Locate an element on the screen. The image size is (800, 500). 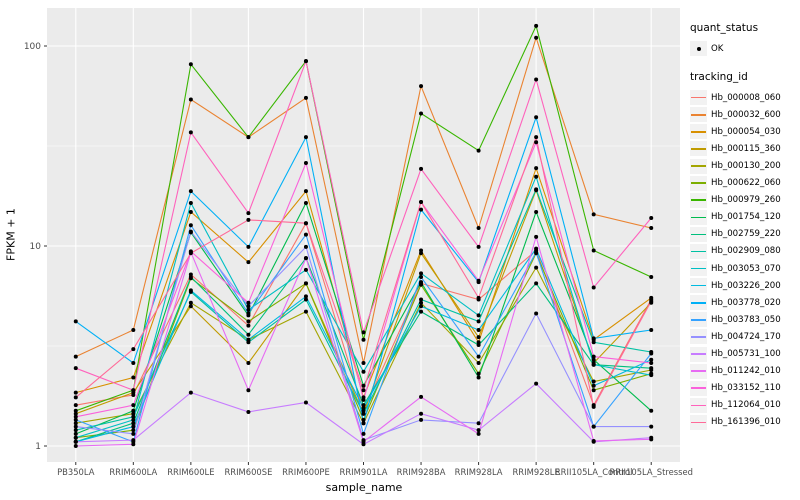
legend-item-Hb_003226_200: Hb_003226_200 is located at coordinates (745, 285).